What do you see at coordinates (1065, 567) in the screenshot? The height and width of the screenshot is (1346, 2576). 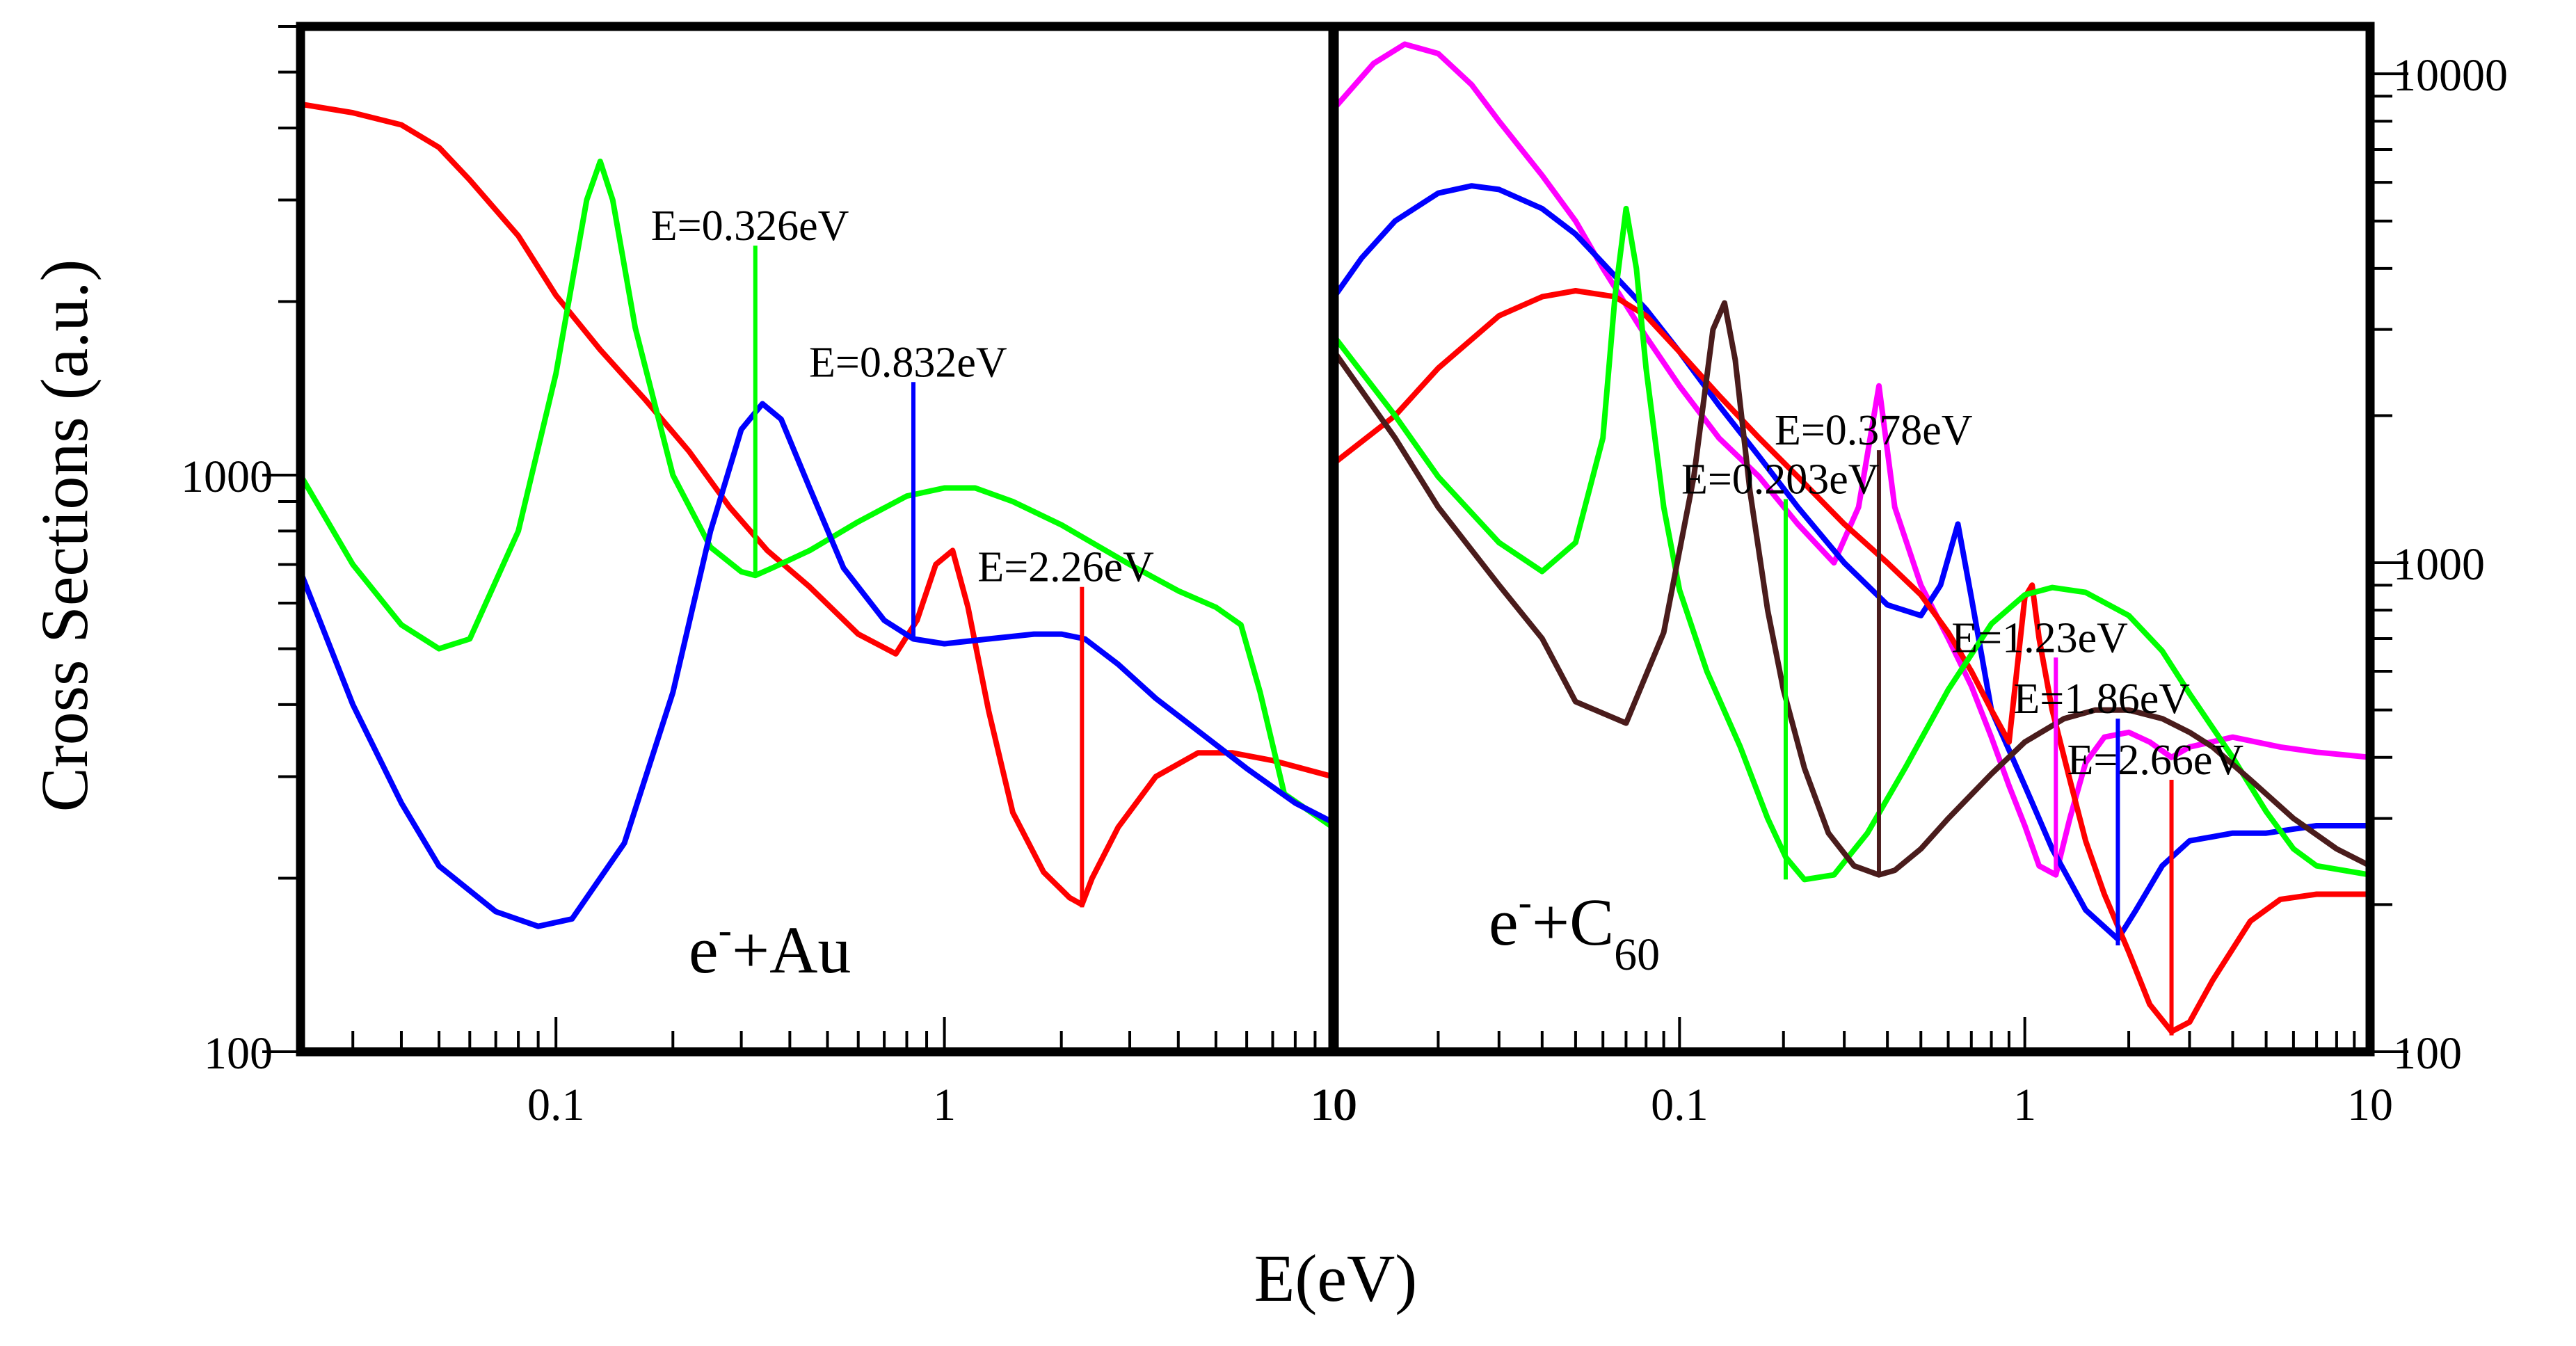 I see `left-spike-label-2: E=2.26eV` at bounding box center [1065, 567].